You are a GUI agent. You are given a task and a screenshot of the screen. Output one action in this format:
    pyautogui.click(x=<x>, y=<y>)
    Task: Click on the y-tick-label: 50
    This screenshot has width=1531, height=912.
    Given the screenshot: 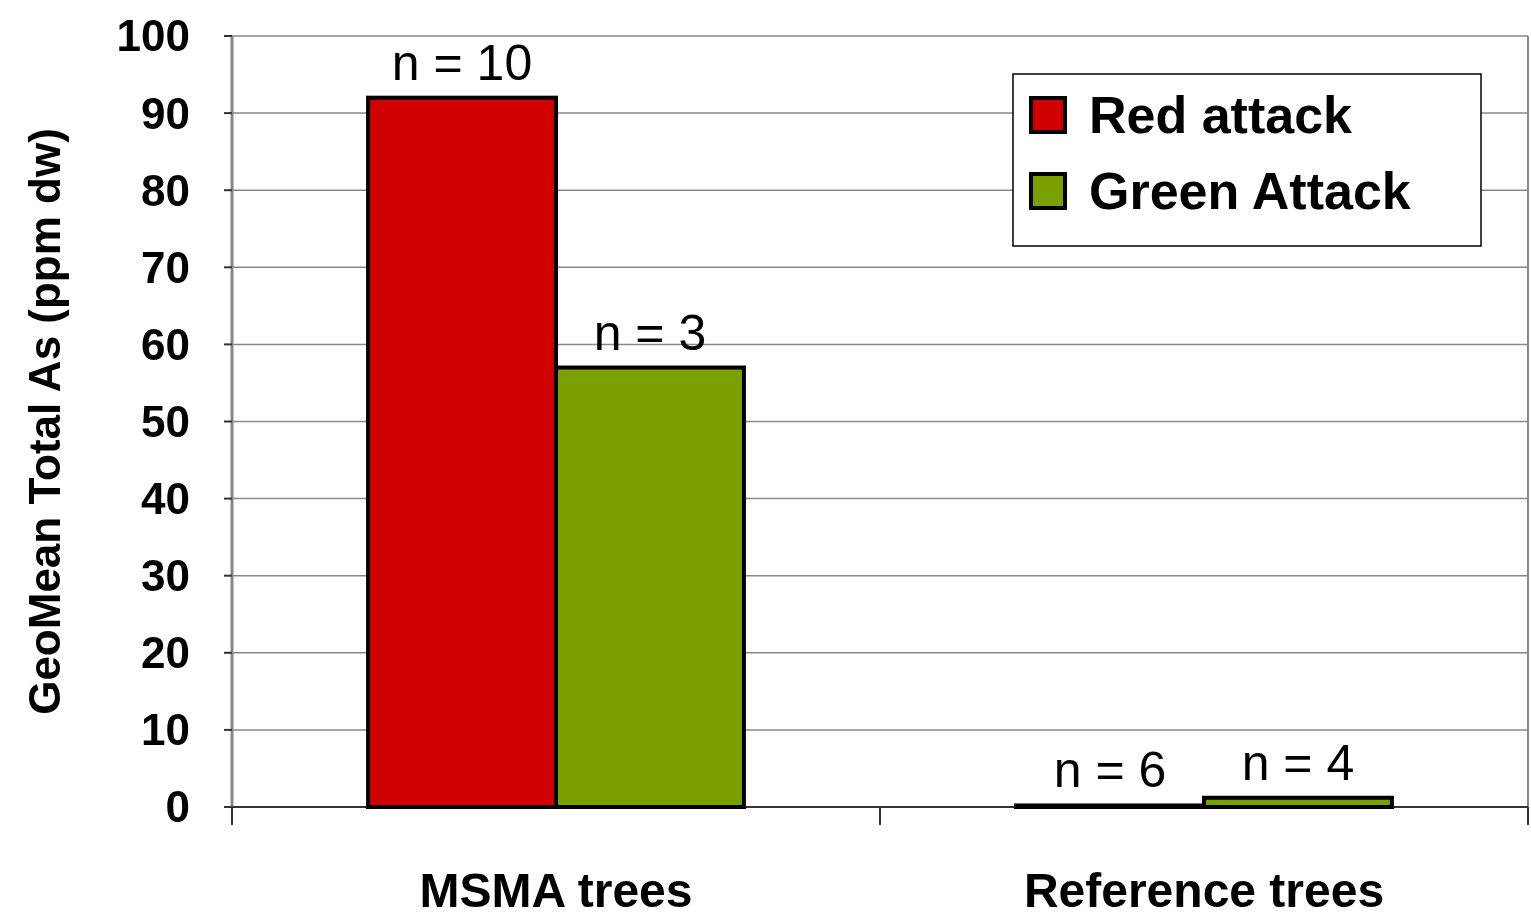 What is the action you would take?
    pyautogui.click(x=165, y=421)
    